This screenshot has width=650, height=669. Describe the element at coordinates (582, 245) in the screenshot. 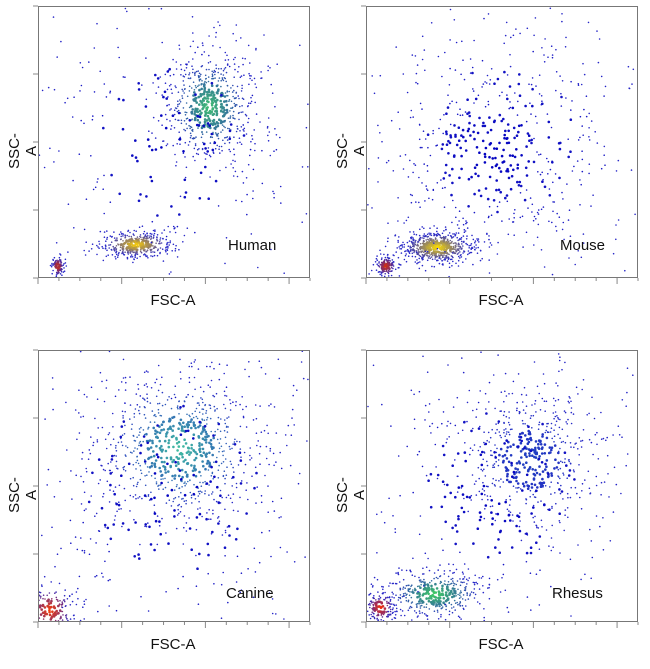

I see `species-label-mouse: Mouse` at that location.